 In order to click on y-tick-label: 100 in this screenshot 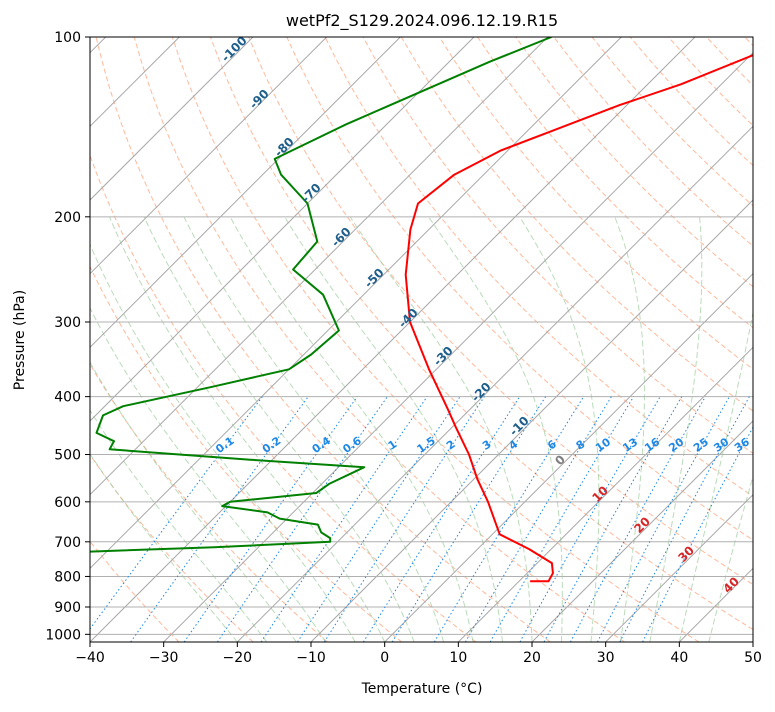, I will do `click(67, 38)`.